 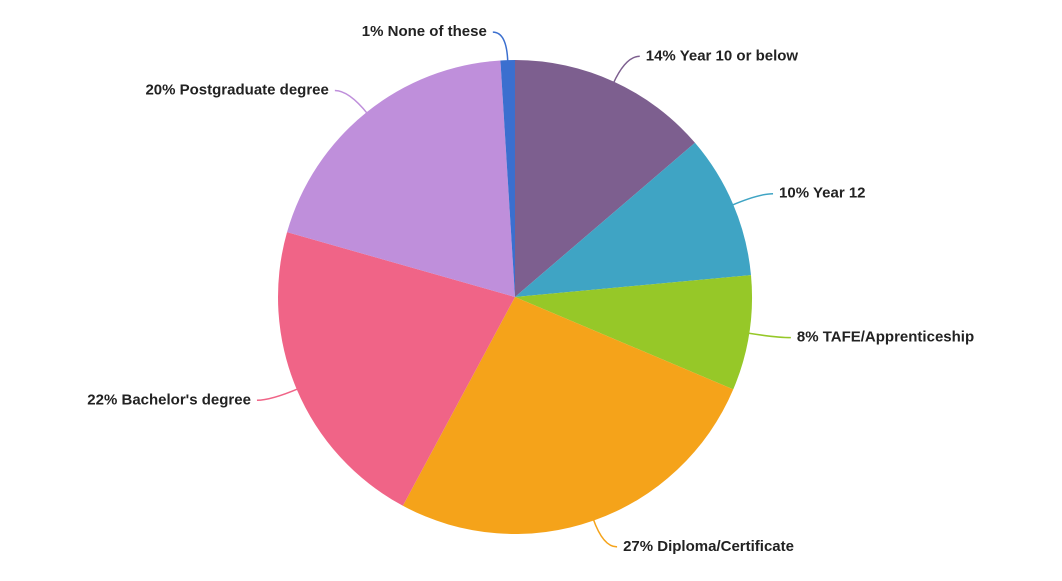 I want to click on slice-category-label: Postgraduate degree, so click(x=254, y=90).